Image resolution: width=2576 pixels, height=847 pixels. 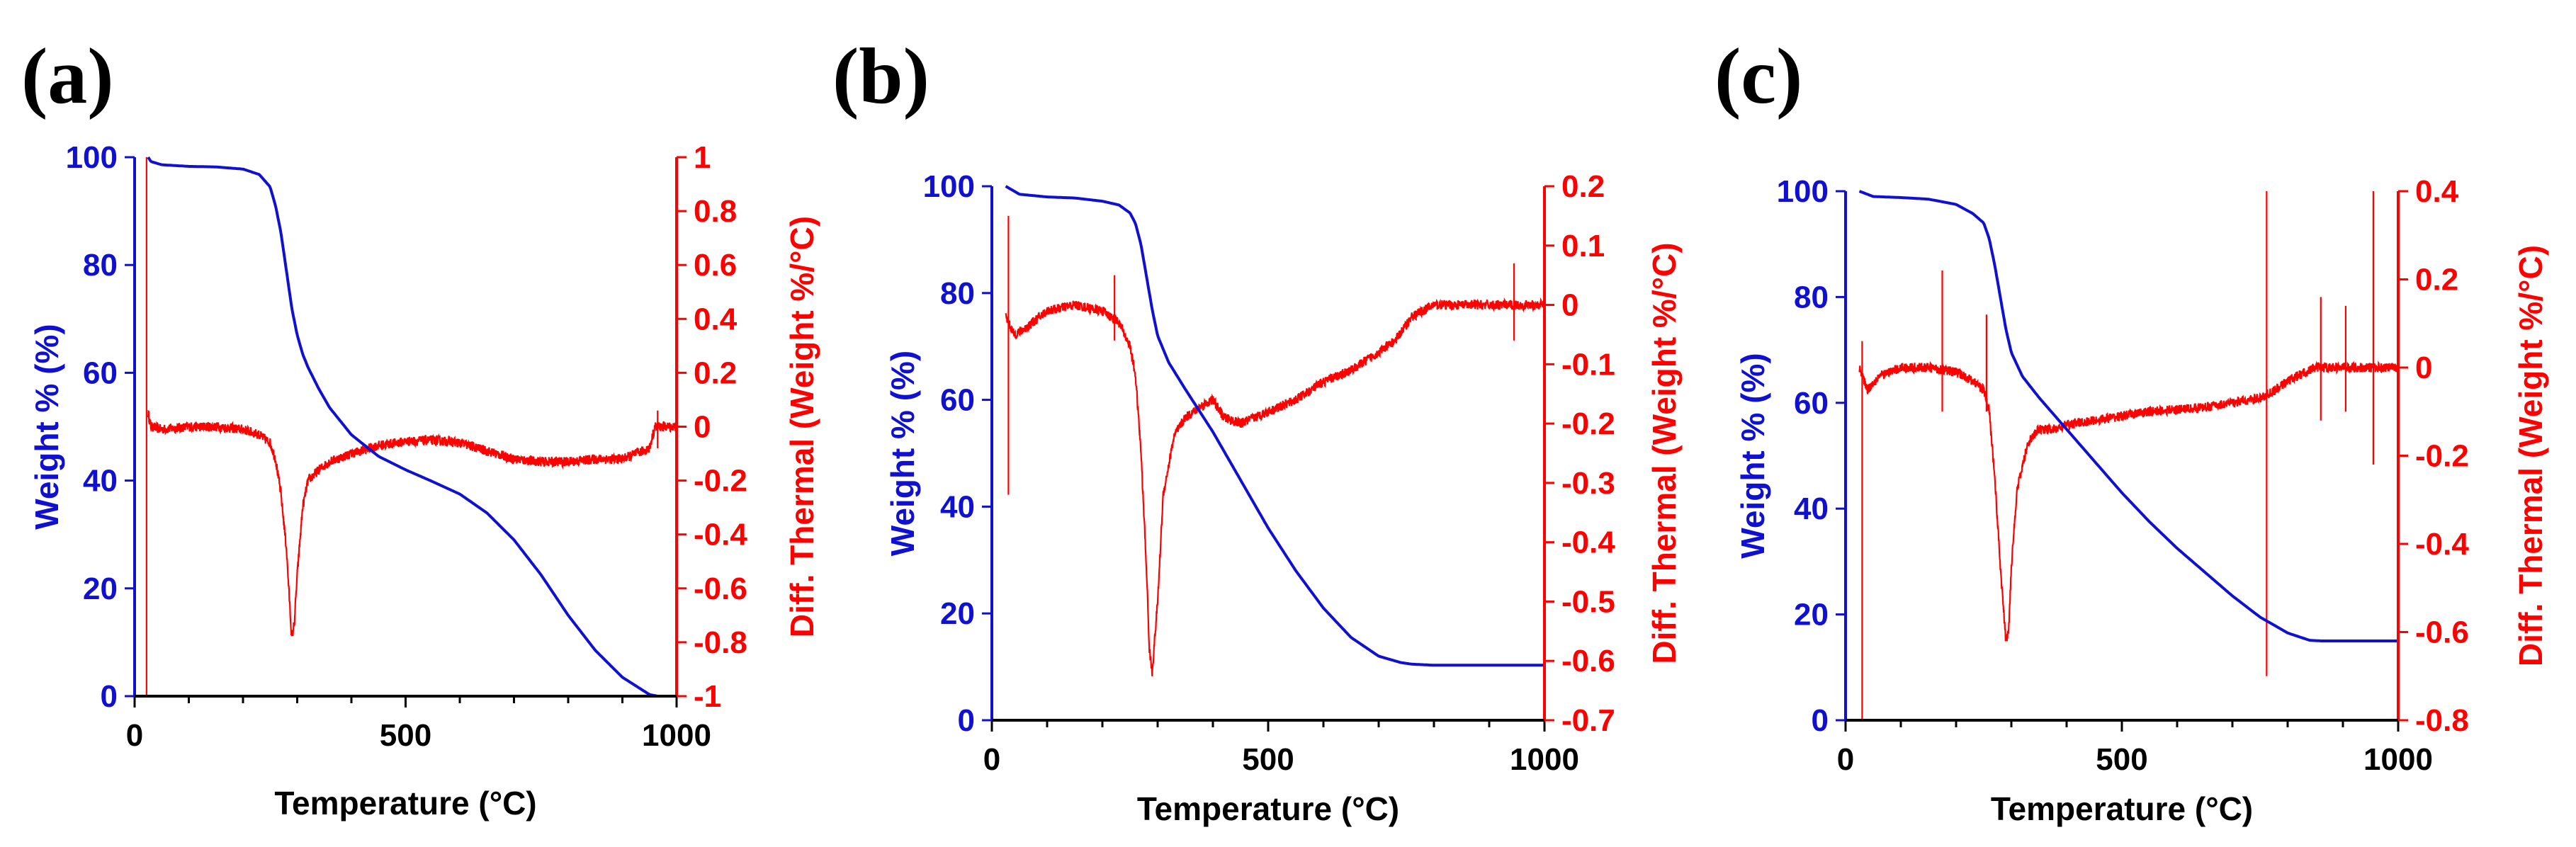 I want to click on y-right-tick-label: -0.7, so click(x=1588, y=721).